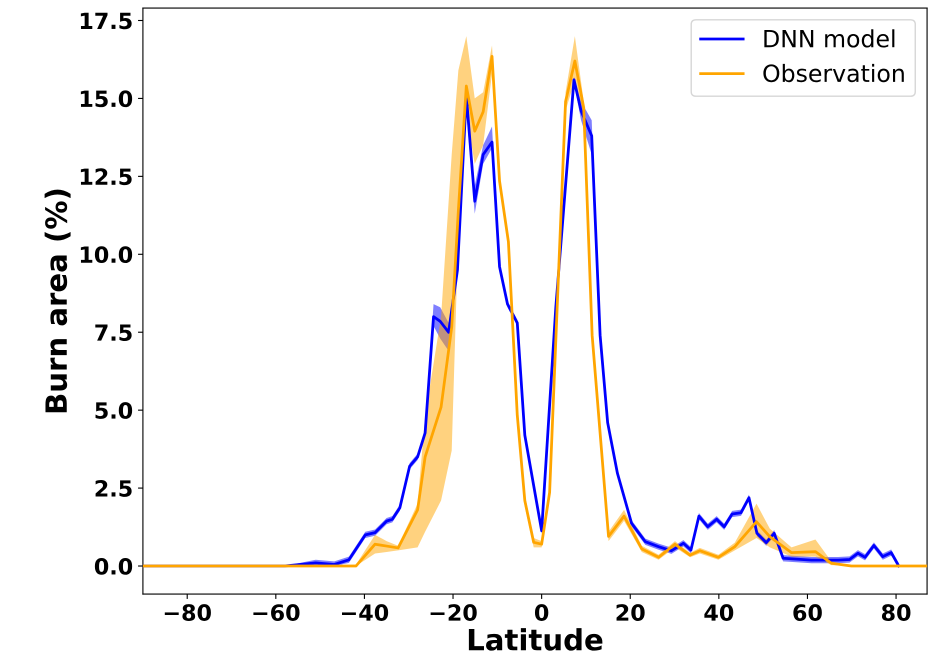 The image size is (928, 669). Describe the element at coordinates (719, 612) in the screenshot. I see `x-tick-label: 40` at that location.